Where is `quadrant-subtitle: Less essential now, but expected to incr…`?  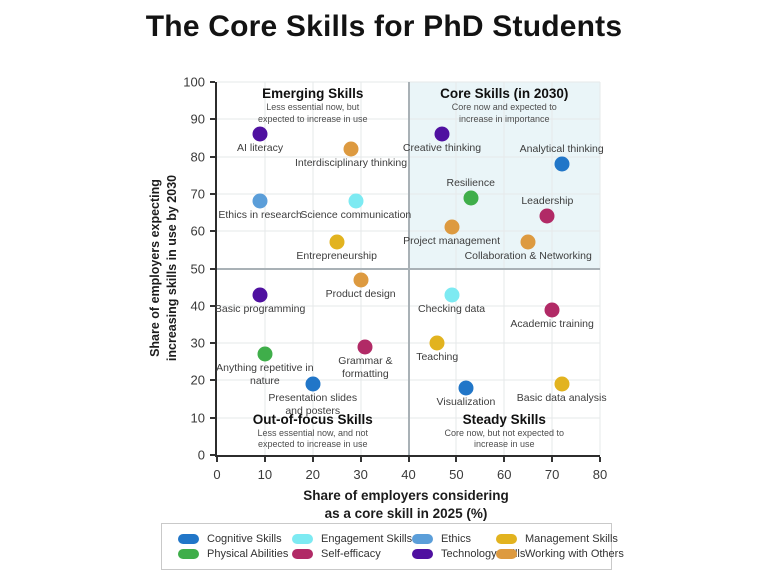
quadrant-subtitle: Less essential now, but expected to incr… is located at coordinates (312, 113).